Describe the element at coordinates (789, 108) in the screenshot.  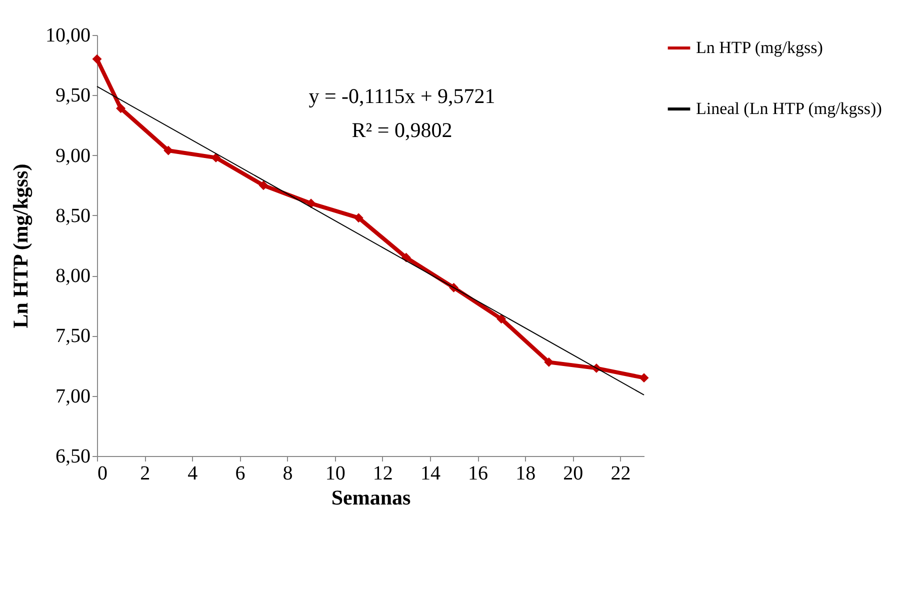
I see `legend-label: Lineal (Ln HTP (mg/kgss))` at that location.